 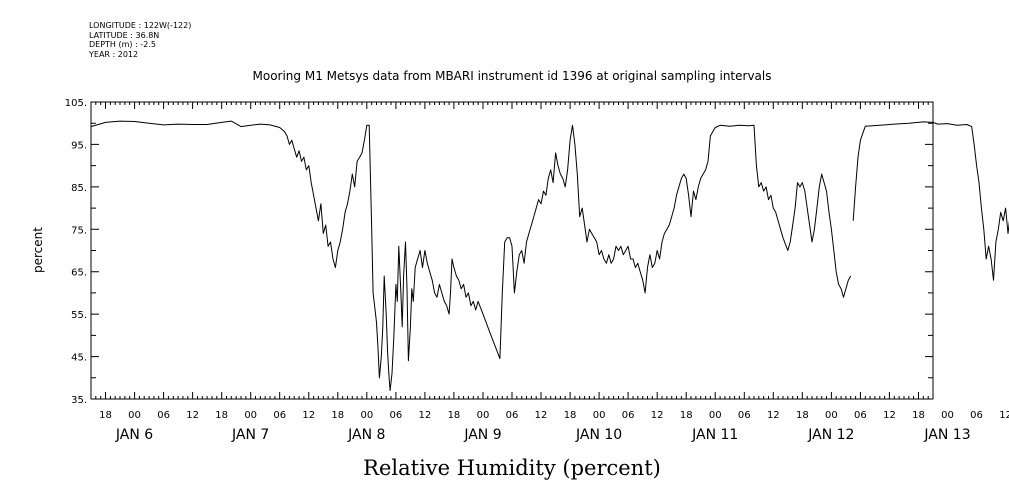 I want to click on x-day-label: JAN 8, so click(x=366, y=435).